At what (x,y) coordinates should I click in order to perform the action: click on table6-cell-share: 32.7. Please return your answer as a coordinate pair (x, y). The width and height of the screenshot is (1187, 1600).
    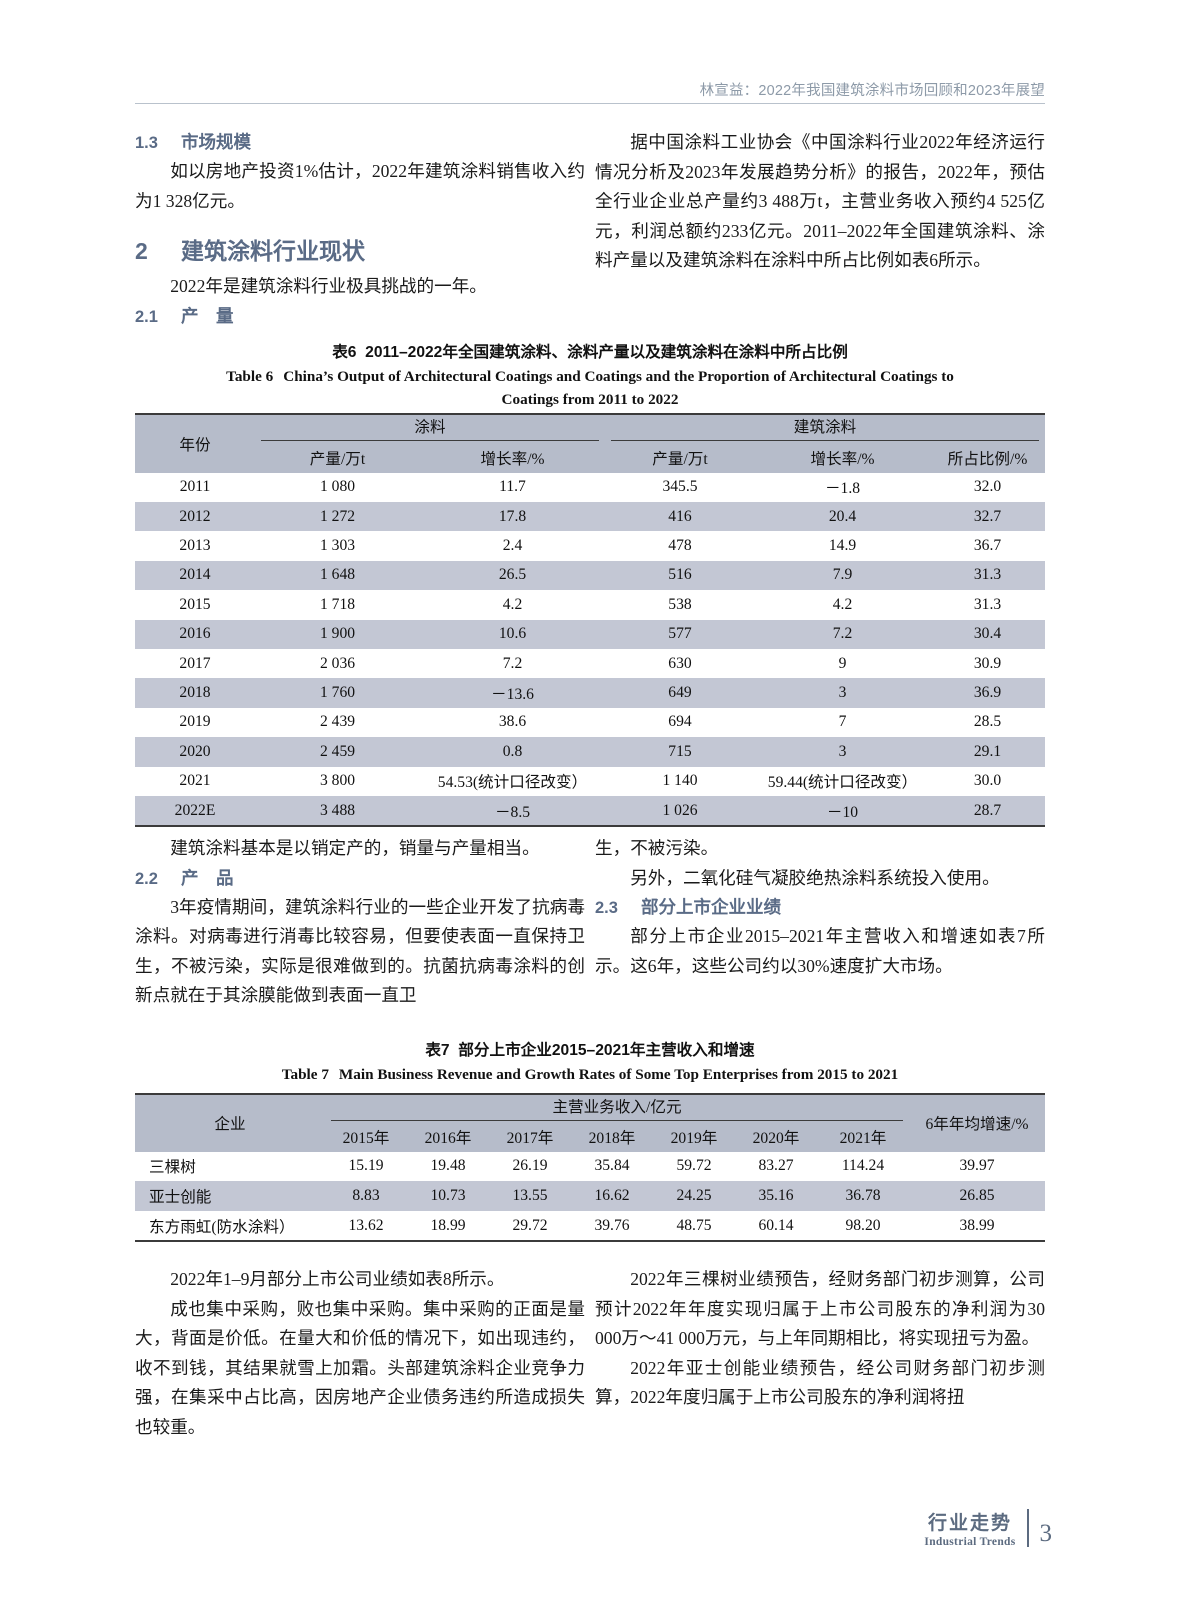
    Looking at the image, I should click on (987, 516).